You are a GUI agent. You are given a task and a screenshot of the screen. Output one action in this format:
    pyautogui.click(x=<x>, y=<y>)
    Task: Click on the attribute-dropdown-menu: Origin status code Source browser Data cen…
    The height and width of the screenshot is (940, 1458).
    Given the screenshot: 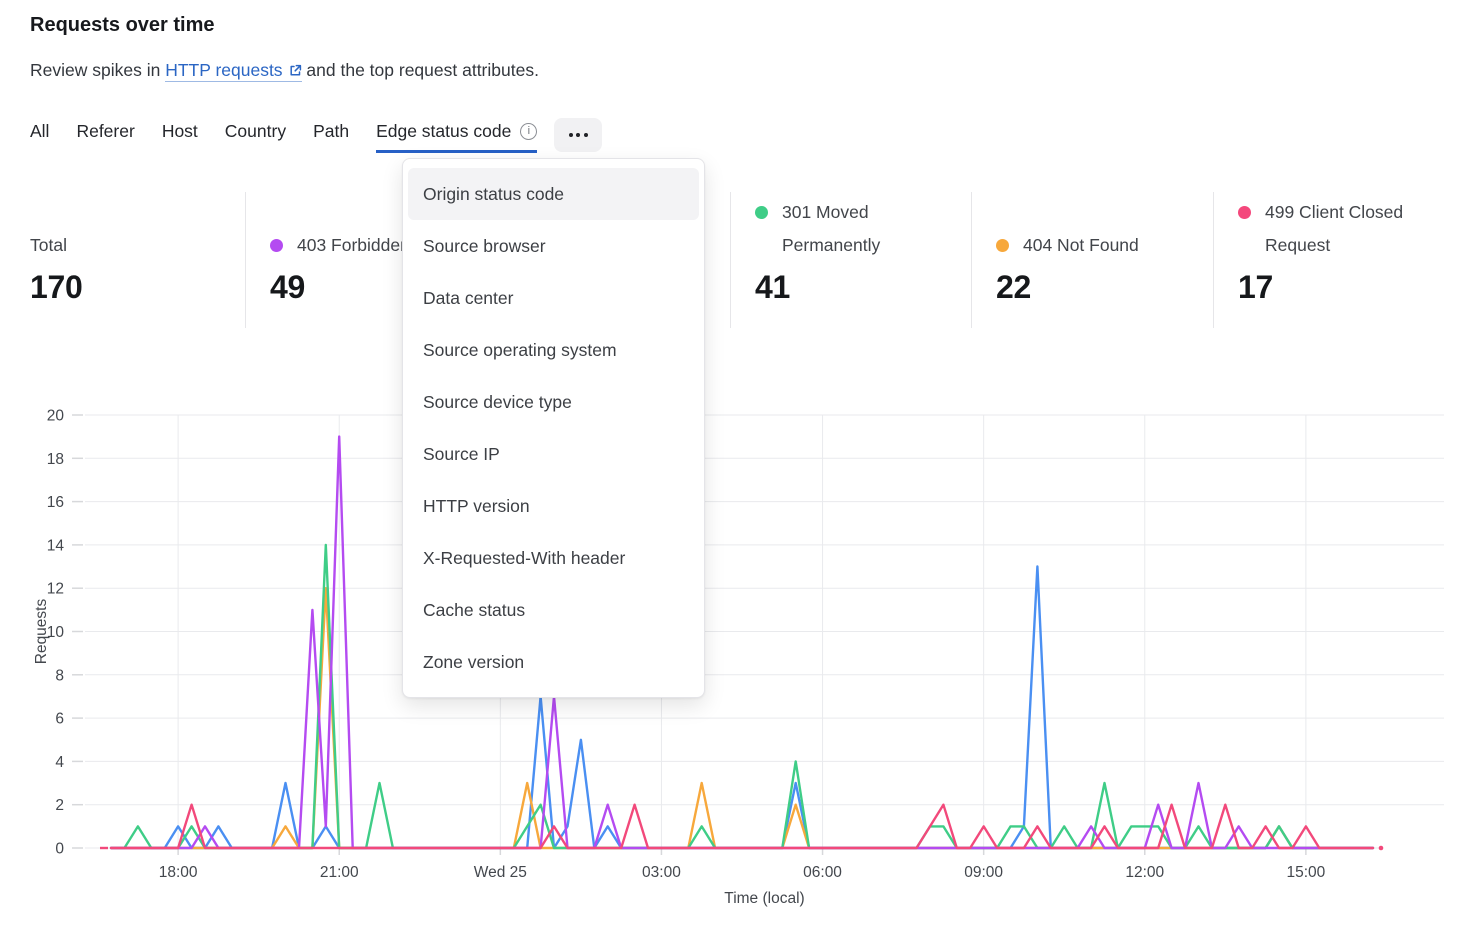 What is the action you would take?
    pyautogui.click(x=553, y=428)
    